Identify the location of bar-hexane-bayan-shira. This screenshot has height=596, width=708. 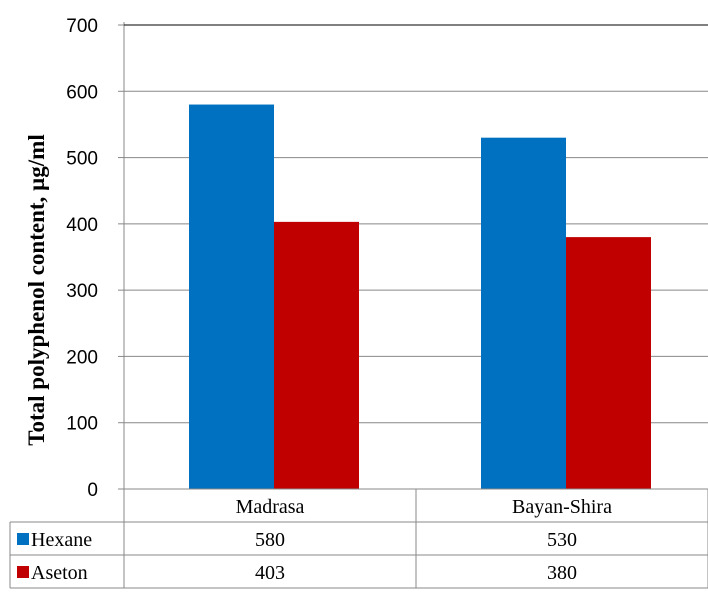
(523, 313).